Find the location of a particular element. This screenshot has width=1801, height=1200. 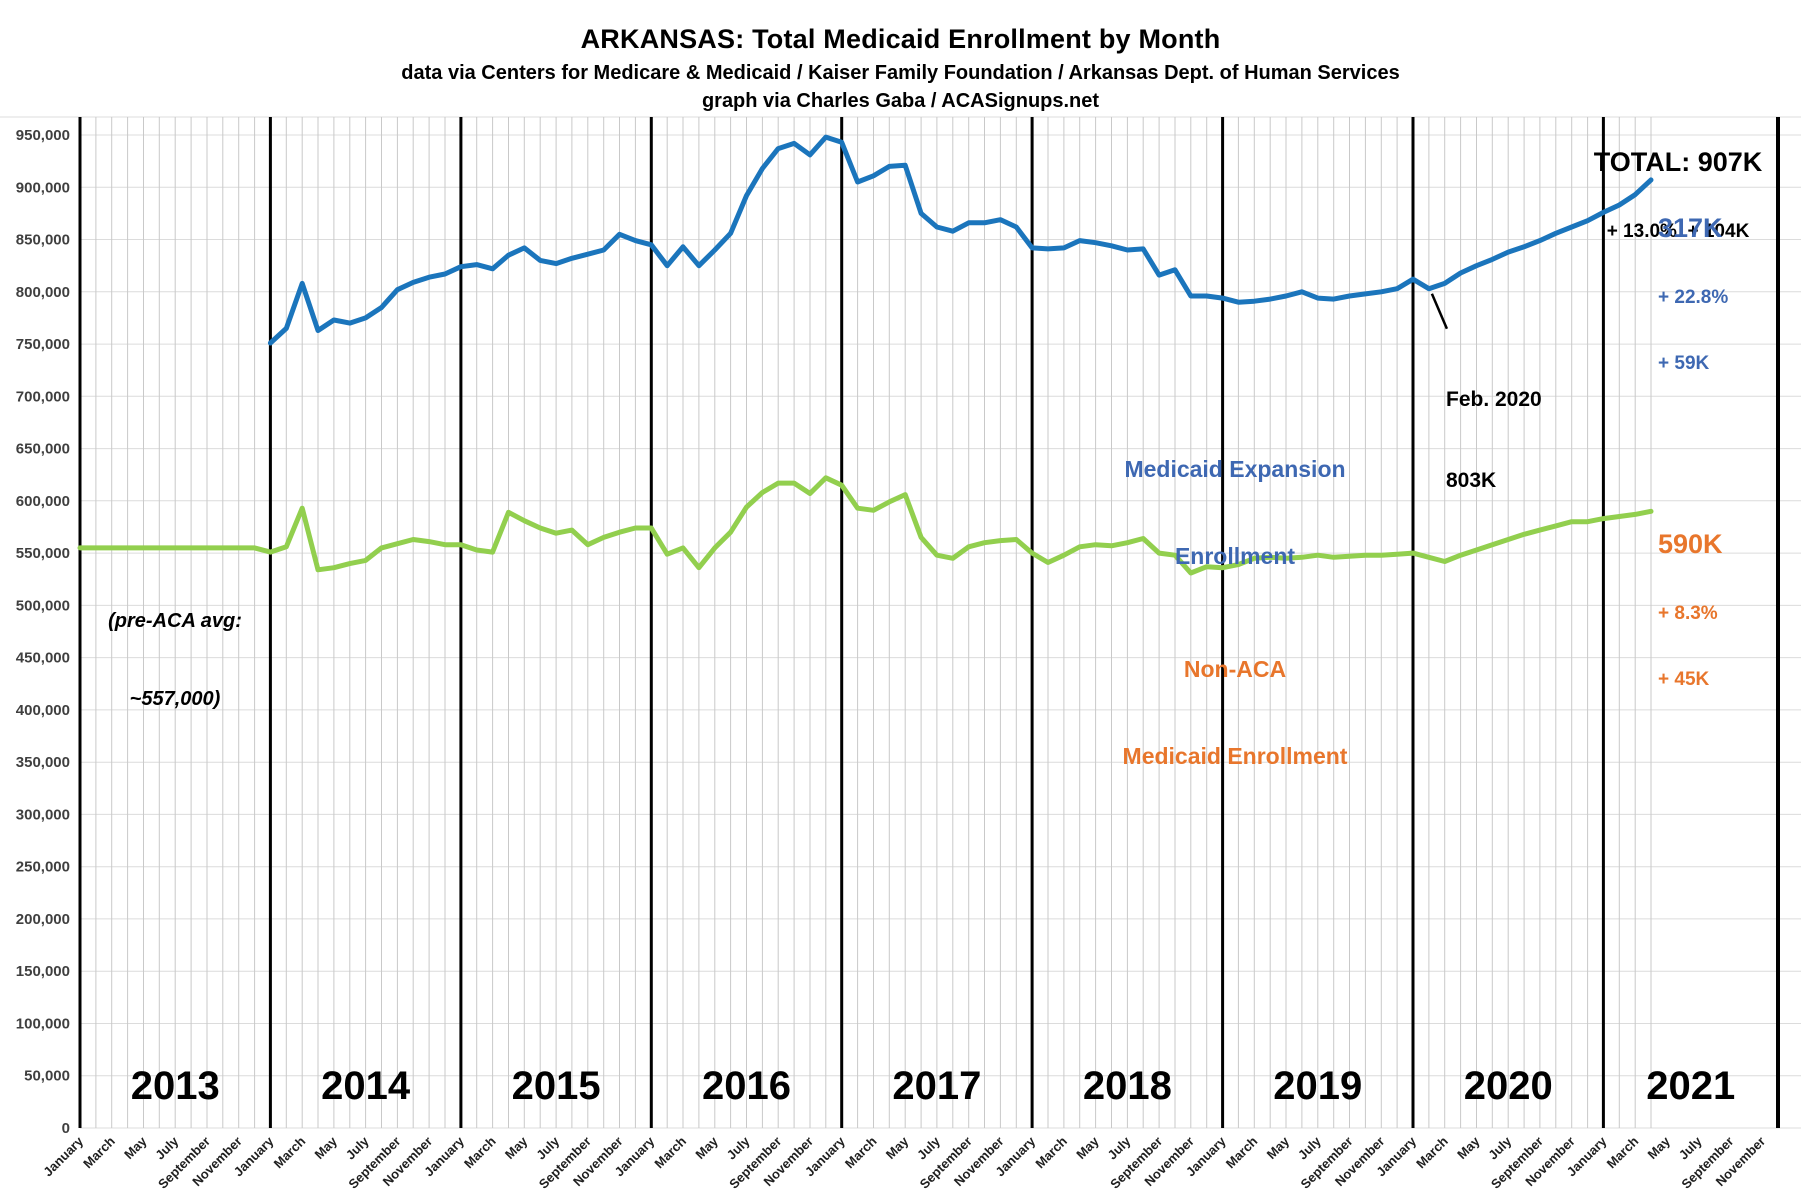

expansion-series-label-line2: Enrollment is located at coordinates (1235, 555).